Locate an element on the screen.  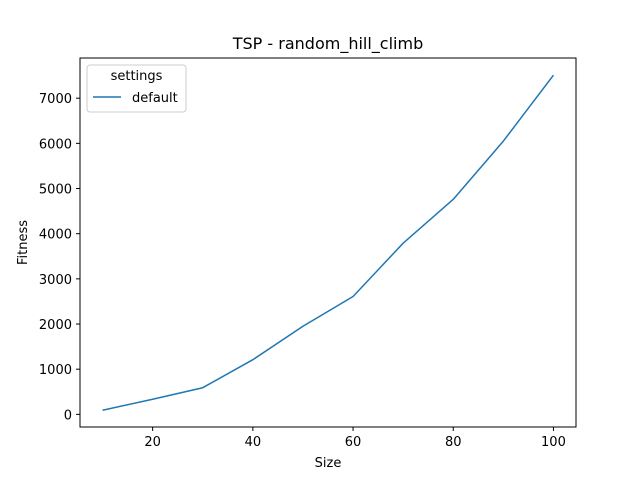
x-tick-label: 60 is located at coordinates (353, 442).